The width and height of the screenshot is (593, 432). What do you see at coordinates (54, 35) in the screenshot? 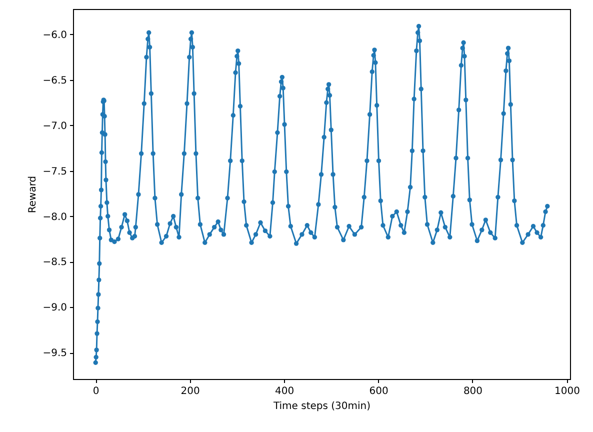
I see `y-tick-label: −6.0` at bounding box center [54, 35].